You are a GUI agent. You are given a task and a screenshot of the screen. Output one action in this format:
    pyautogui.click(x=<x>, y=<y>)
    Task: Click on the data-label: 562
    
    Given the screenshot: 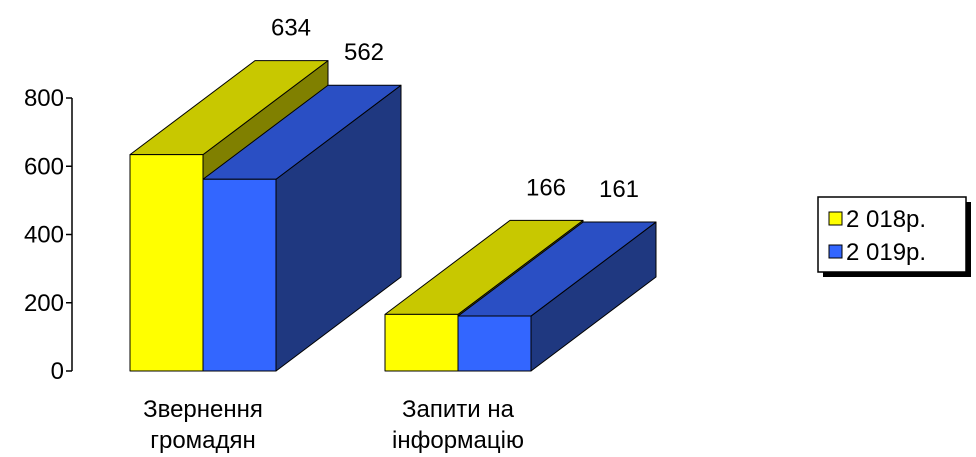 What is the action you would take?
    pyautogui.click(x=364, y=52)
    